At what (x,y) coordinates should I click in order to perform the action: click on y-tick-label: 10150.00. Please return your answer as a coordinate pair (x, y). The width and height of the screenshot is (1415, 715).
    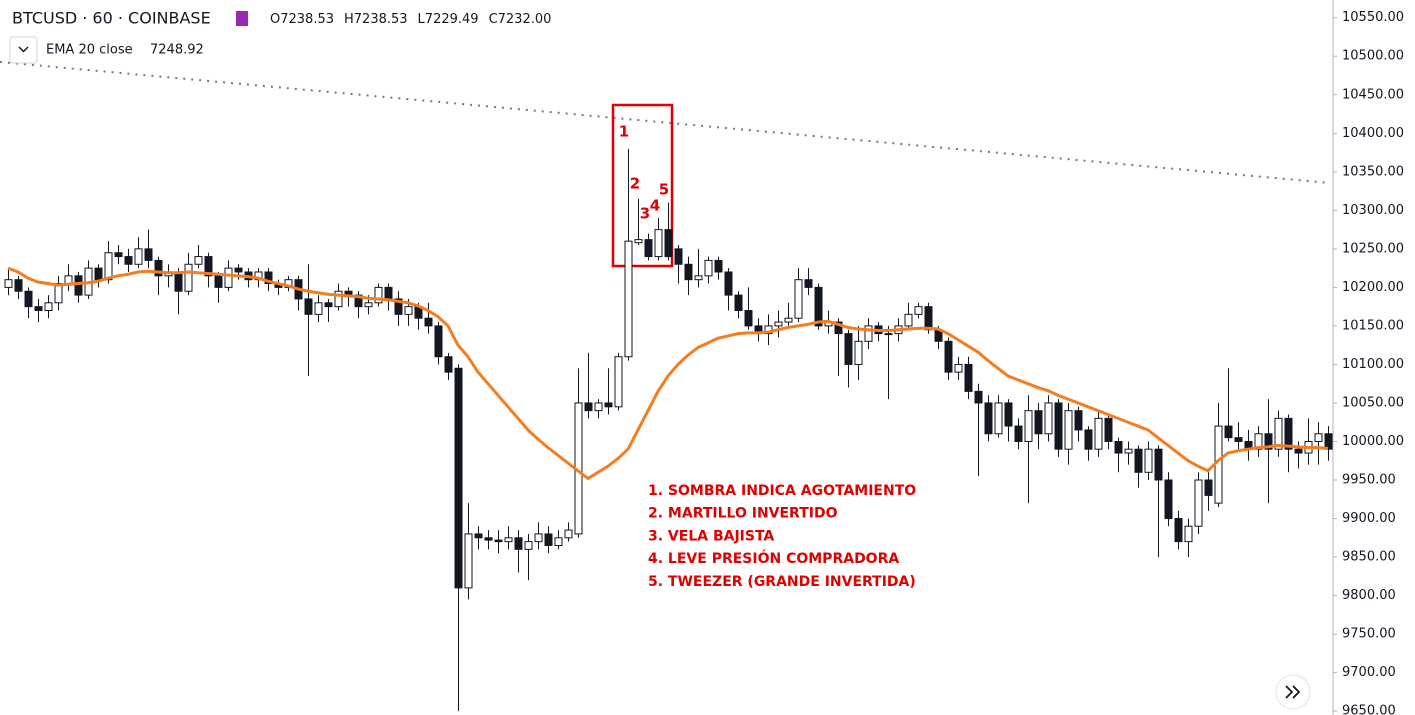
    Looking at the image, I should click on (1373, 325).